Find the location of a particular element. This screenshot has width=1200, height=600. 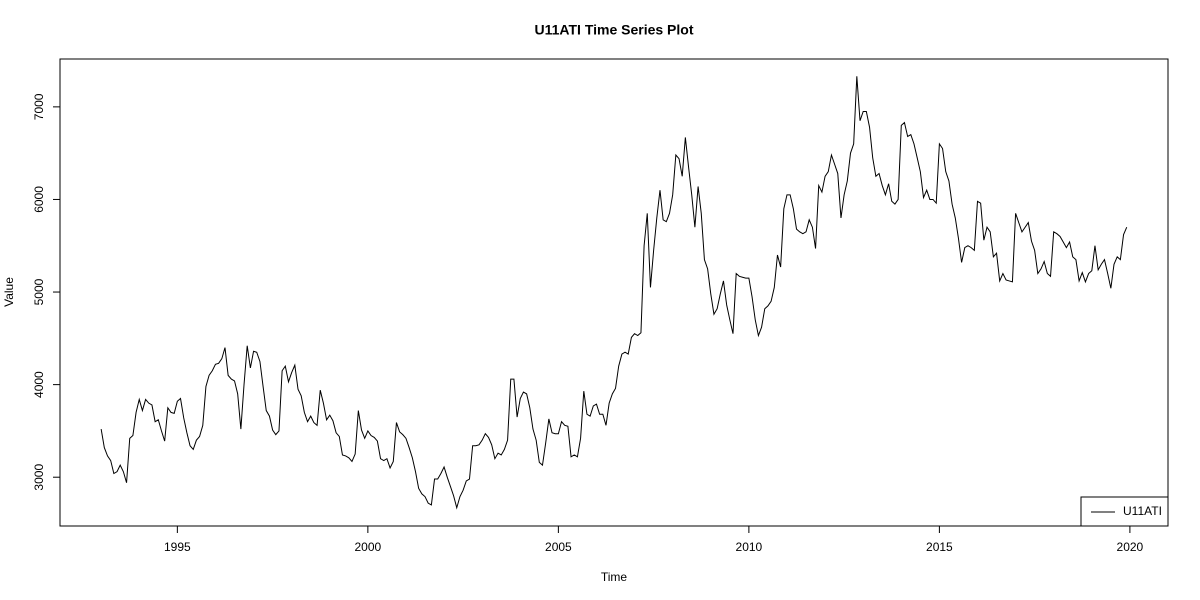

x-tick-label: 2020 is located at coordinates (1130, 547).